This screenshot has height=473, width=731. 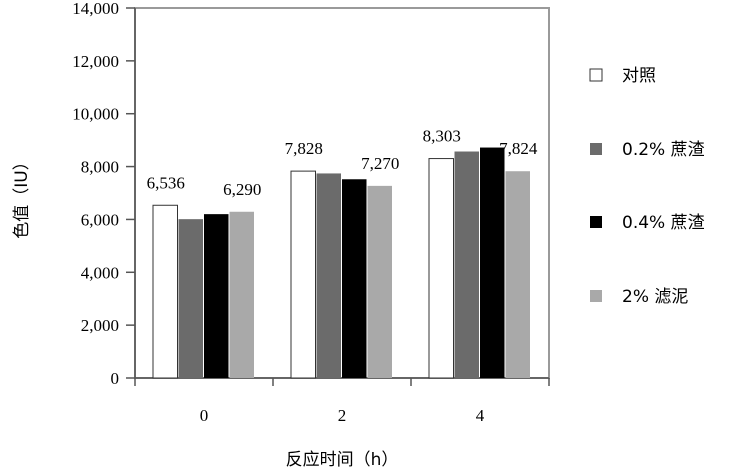 I want to click on y-tick-label: 8,000, so click(x=100, y=167).